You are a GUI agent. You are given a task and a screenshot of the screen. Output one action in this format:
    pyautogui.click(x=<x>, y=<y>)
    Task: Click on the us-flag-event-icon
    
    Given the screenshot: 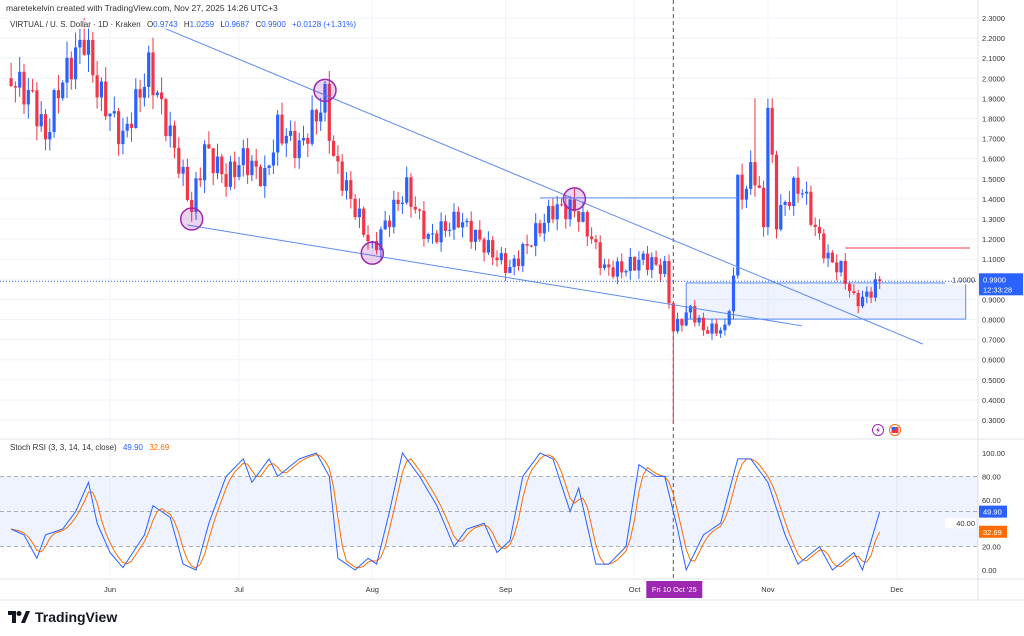 What is the action you would take?
    pyautogui.click(x=895, y=430)
    